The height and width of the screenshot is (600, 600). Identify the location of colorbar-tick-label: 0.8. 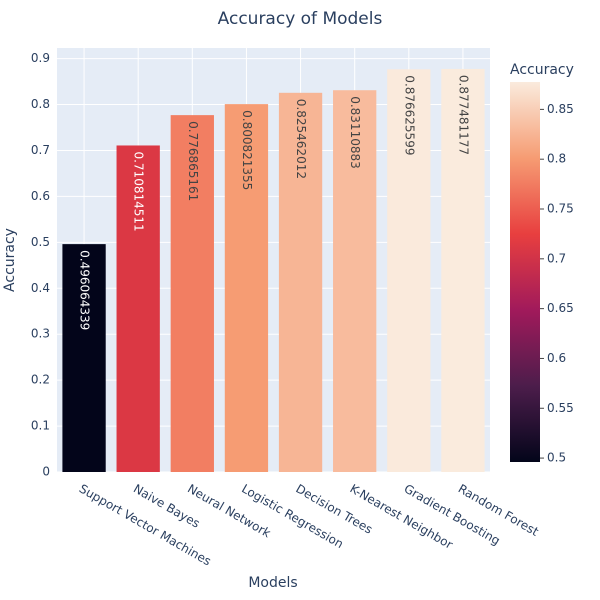
(556, 159).